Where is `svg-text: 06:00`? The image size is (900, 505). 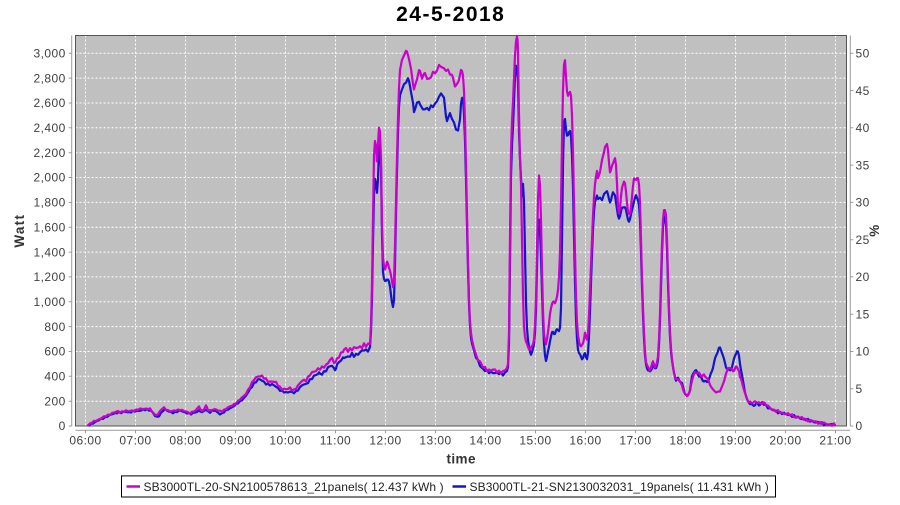 svg-text: 06:00 is located at coordinates (85, 441).